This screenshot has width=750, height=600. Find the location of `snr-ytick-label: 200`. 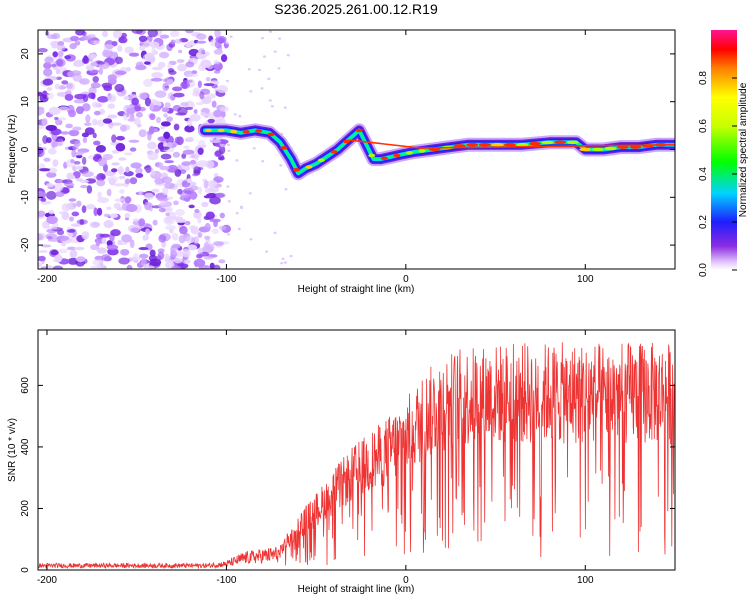

snr-ytick-label: 200 is located at coordinates (25, 508).